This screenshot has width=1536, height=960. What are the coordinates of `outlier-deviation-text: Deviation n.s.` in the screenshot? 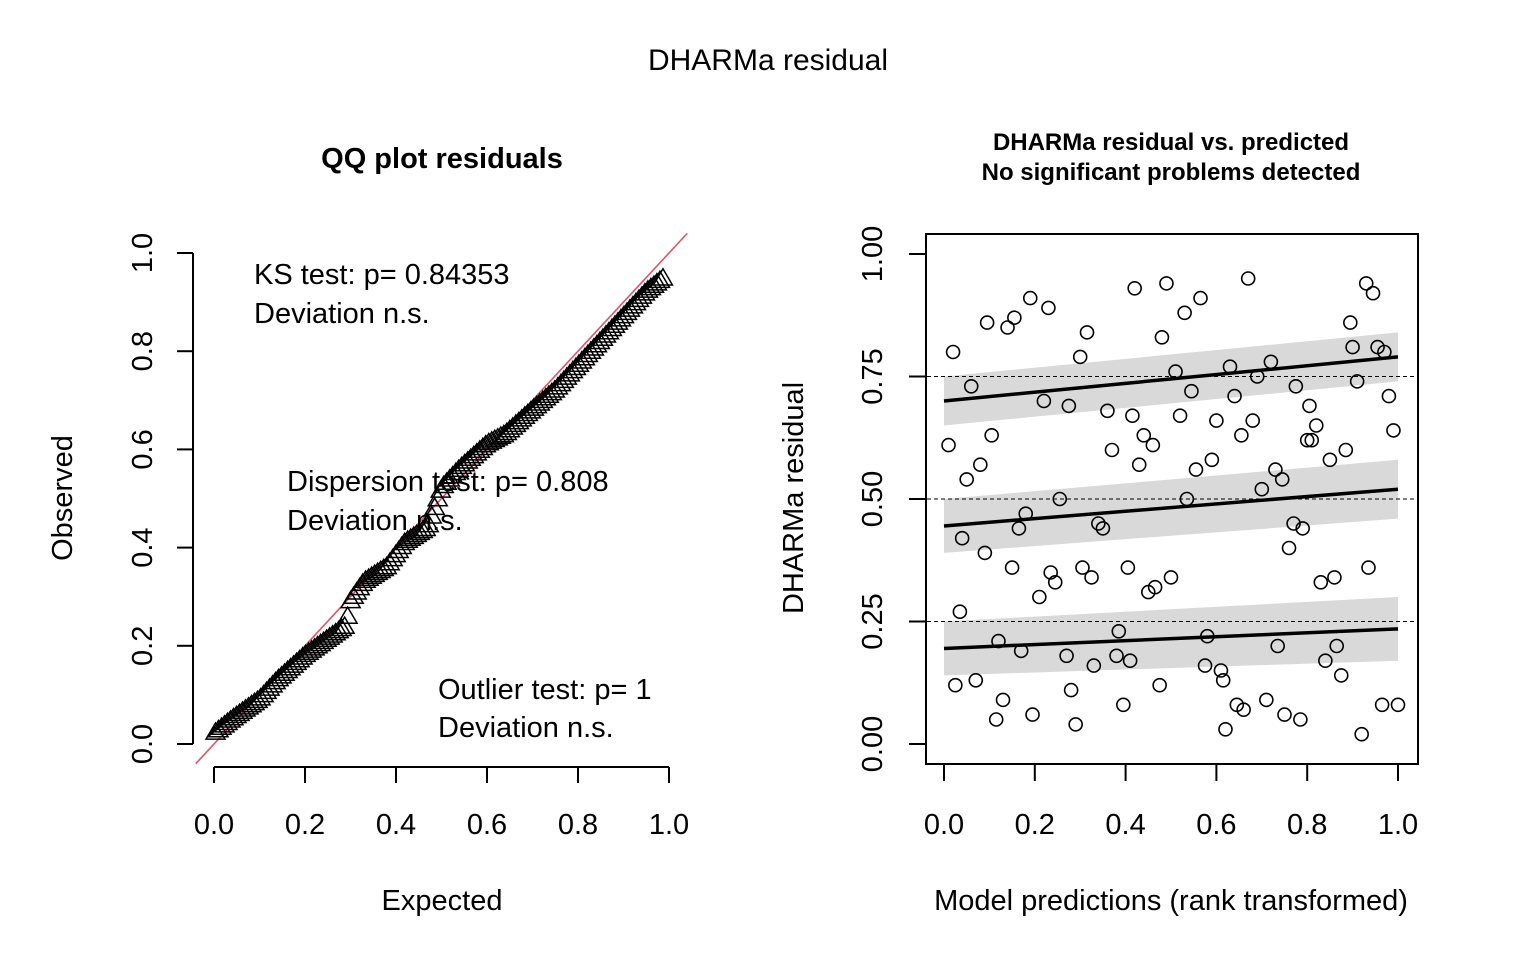 It's located at (526, 728).